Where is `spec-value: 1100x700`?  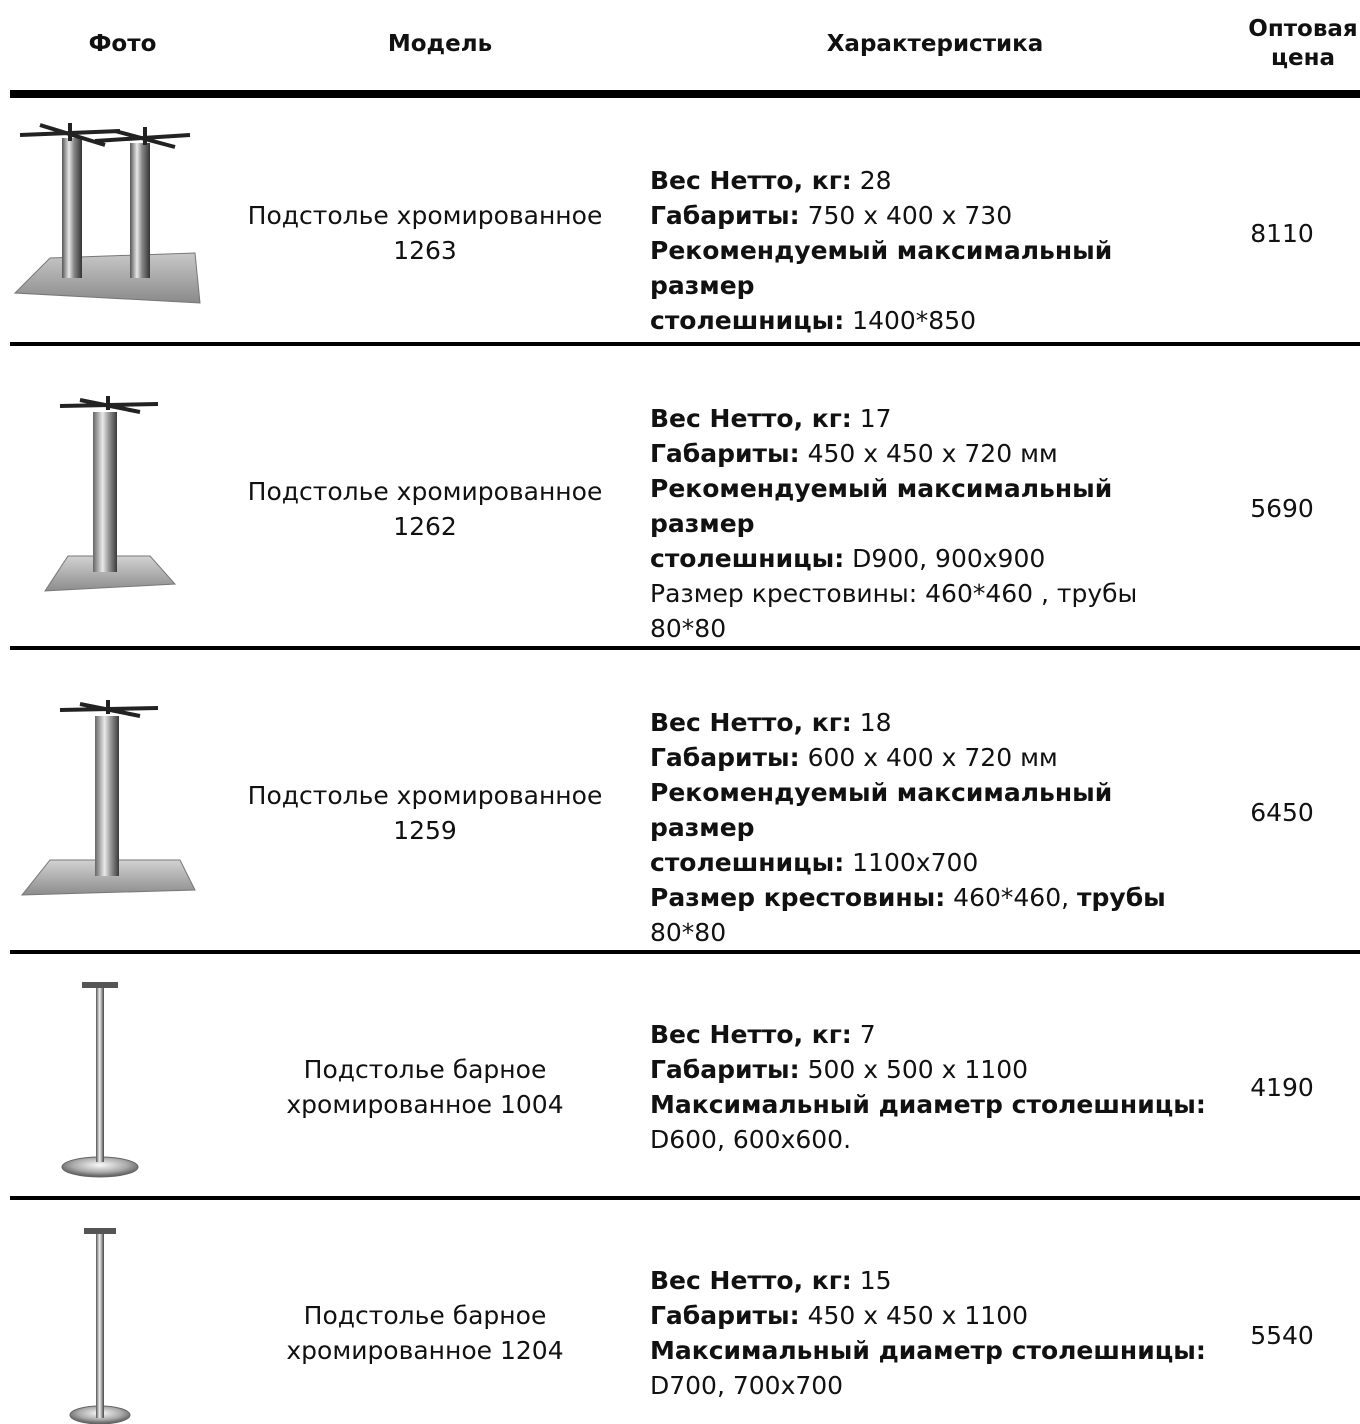
spec-value: 1100x700 is located at coordinates (911, 862).